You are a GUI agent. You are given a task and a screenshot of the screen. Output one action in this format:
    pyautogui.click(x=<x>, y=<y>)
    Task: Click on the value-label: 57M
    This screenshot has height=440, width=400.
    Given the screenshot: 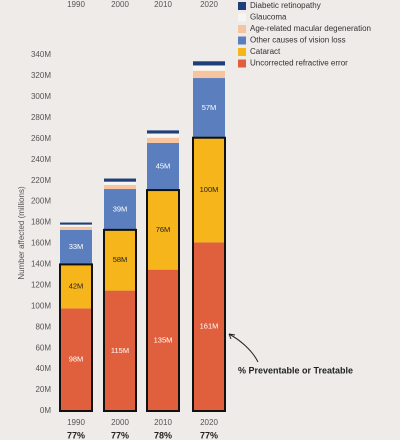 What is the action you would take?
    pyautogui.click(x=209, y=107)
    